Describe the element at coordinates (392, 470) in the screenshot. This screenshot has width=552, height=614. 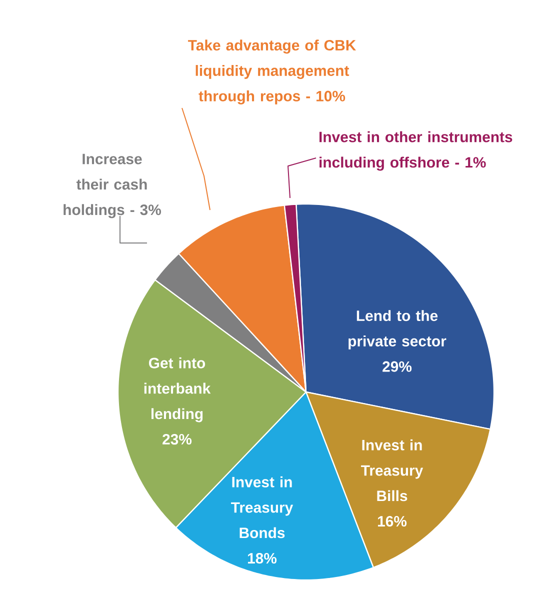
I see `slice-label: Invest in Treasury Bills` at that location.